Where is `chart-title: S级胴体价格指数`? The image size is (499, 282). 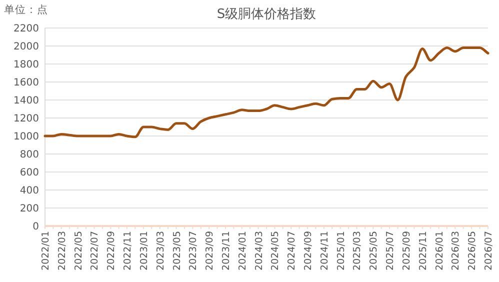 chart-title: S级胴体价格指数 is located at coordinates (266, 14).